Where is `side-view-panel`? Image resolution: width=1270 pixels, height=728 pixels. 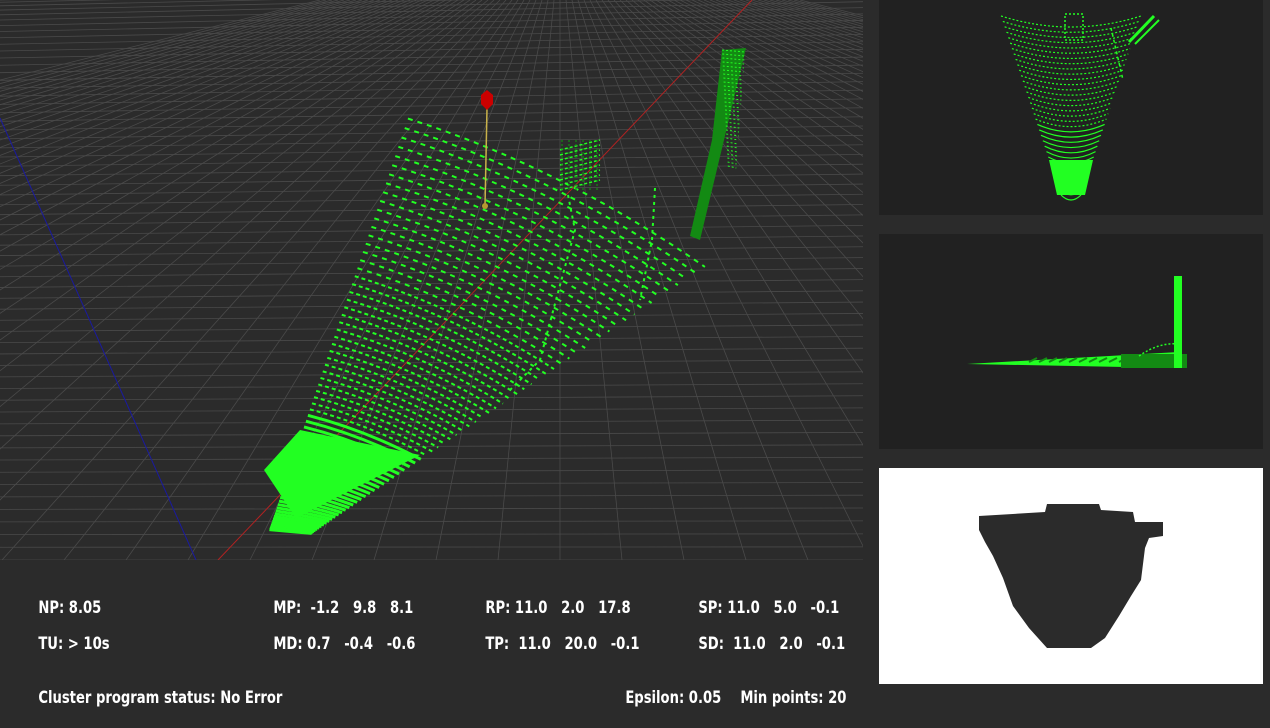 side-view-panel is located at coordinates (1071, 341).